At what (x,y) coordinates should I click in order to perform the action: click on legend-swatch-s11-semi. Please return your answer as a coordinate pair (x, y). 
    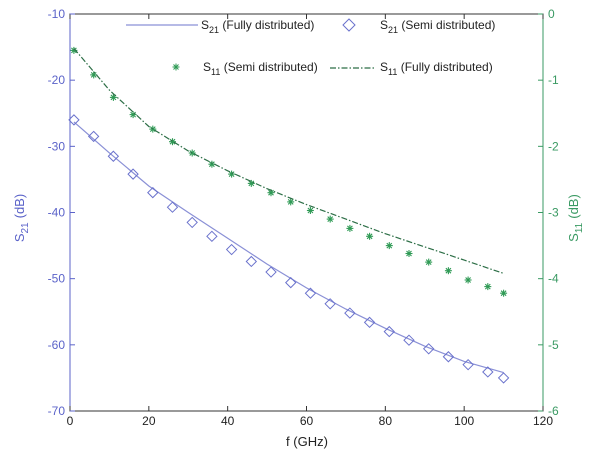
    Looking at the image, I should click on (176, 67).